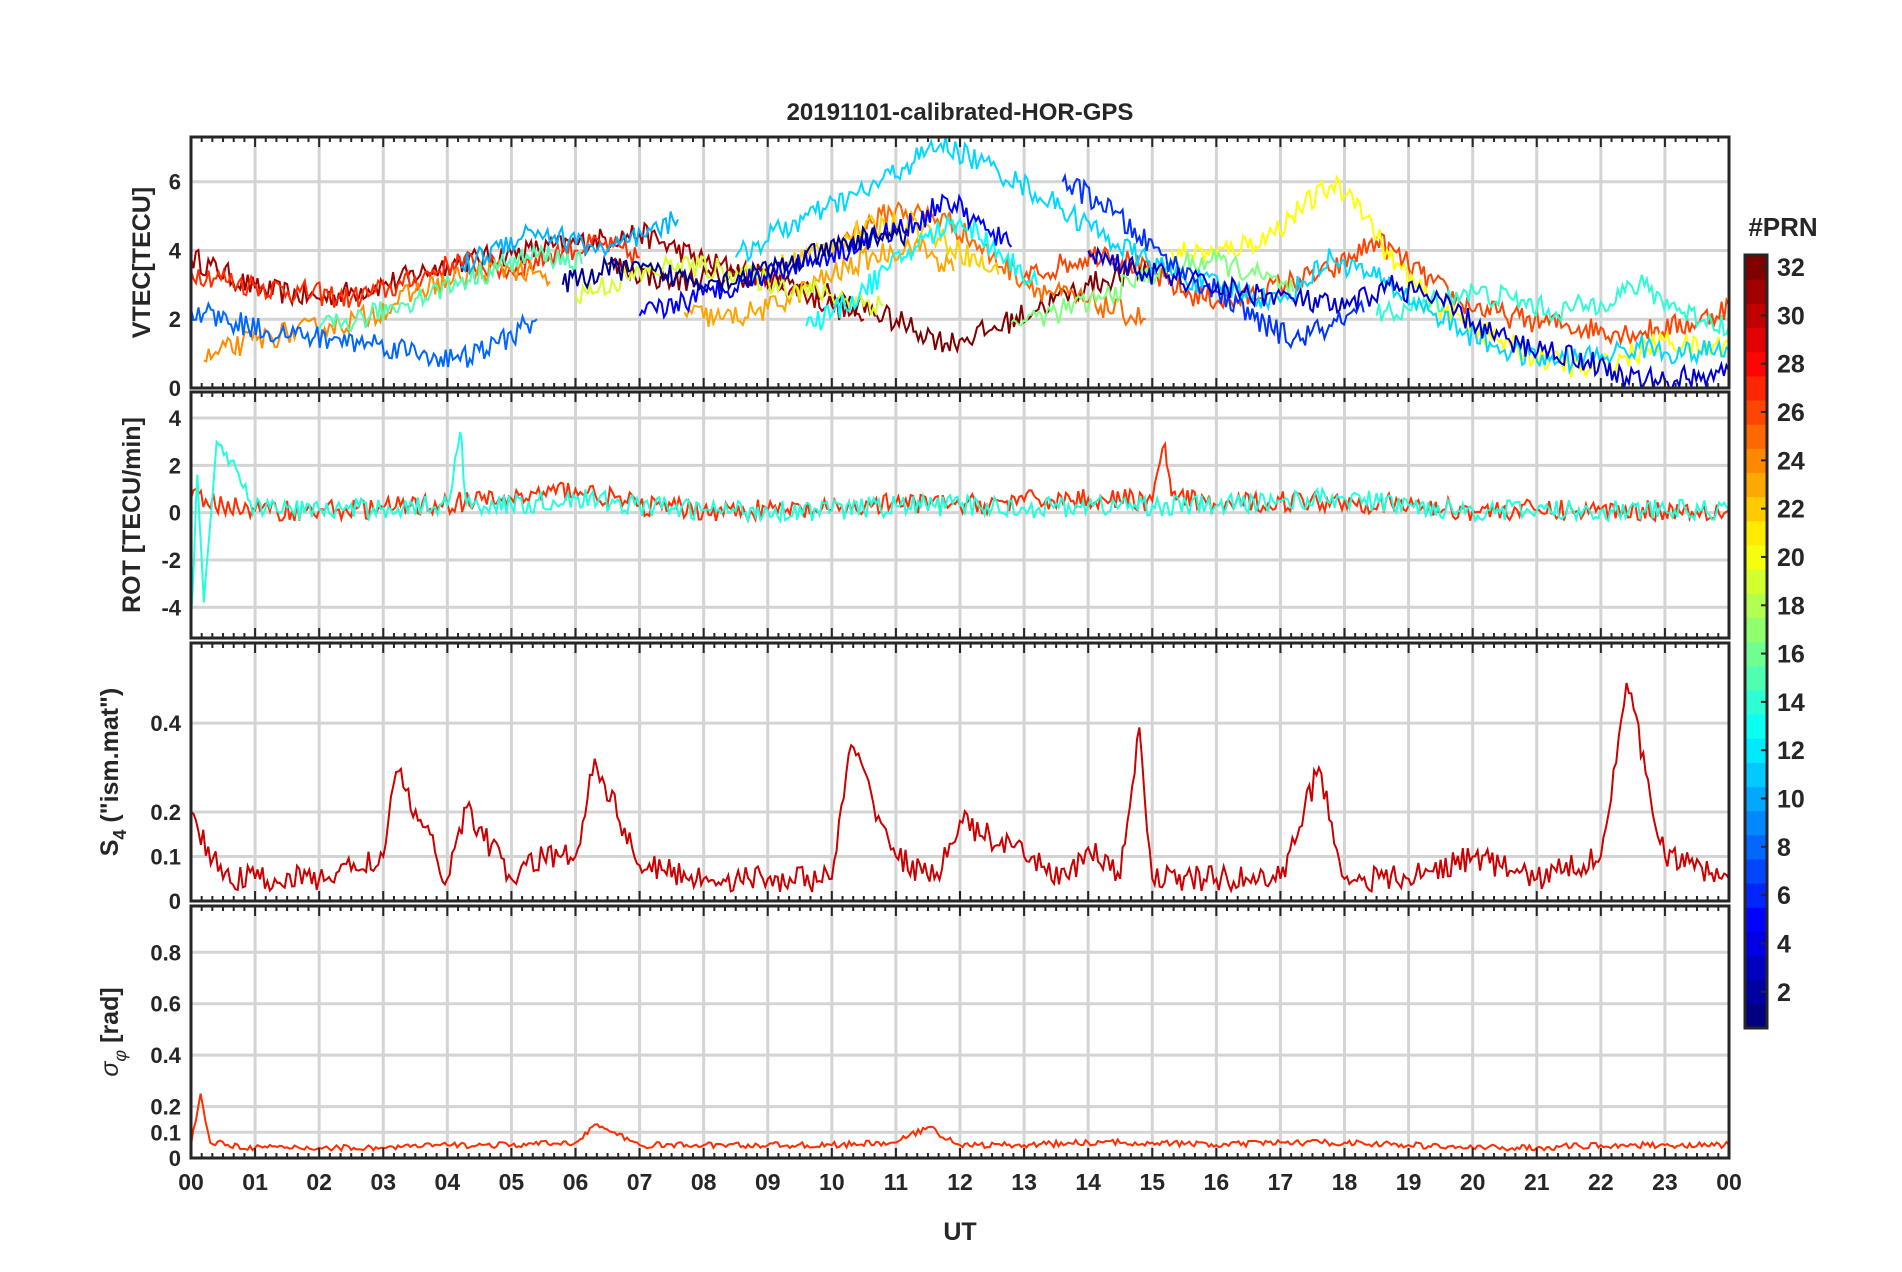 This screenshot has width=1902, height=1272. Describe the element at coordinates (1784, 944) in the screenshot. I see `colorbar-tick-label: 4` at that location.